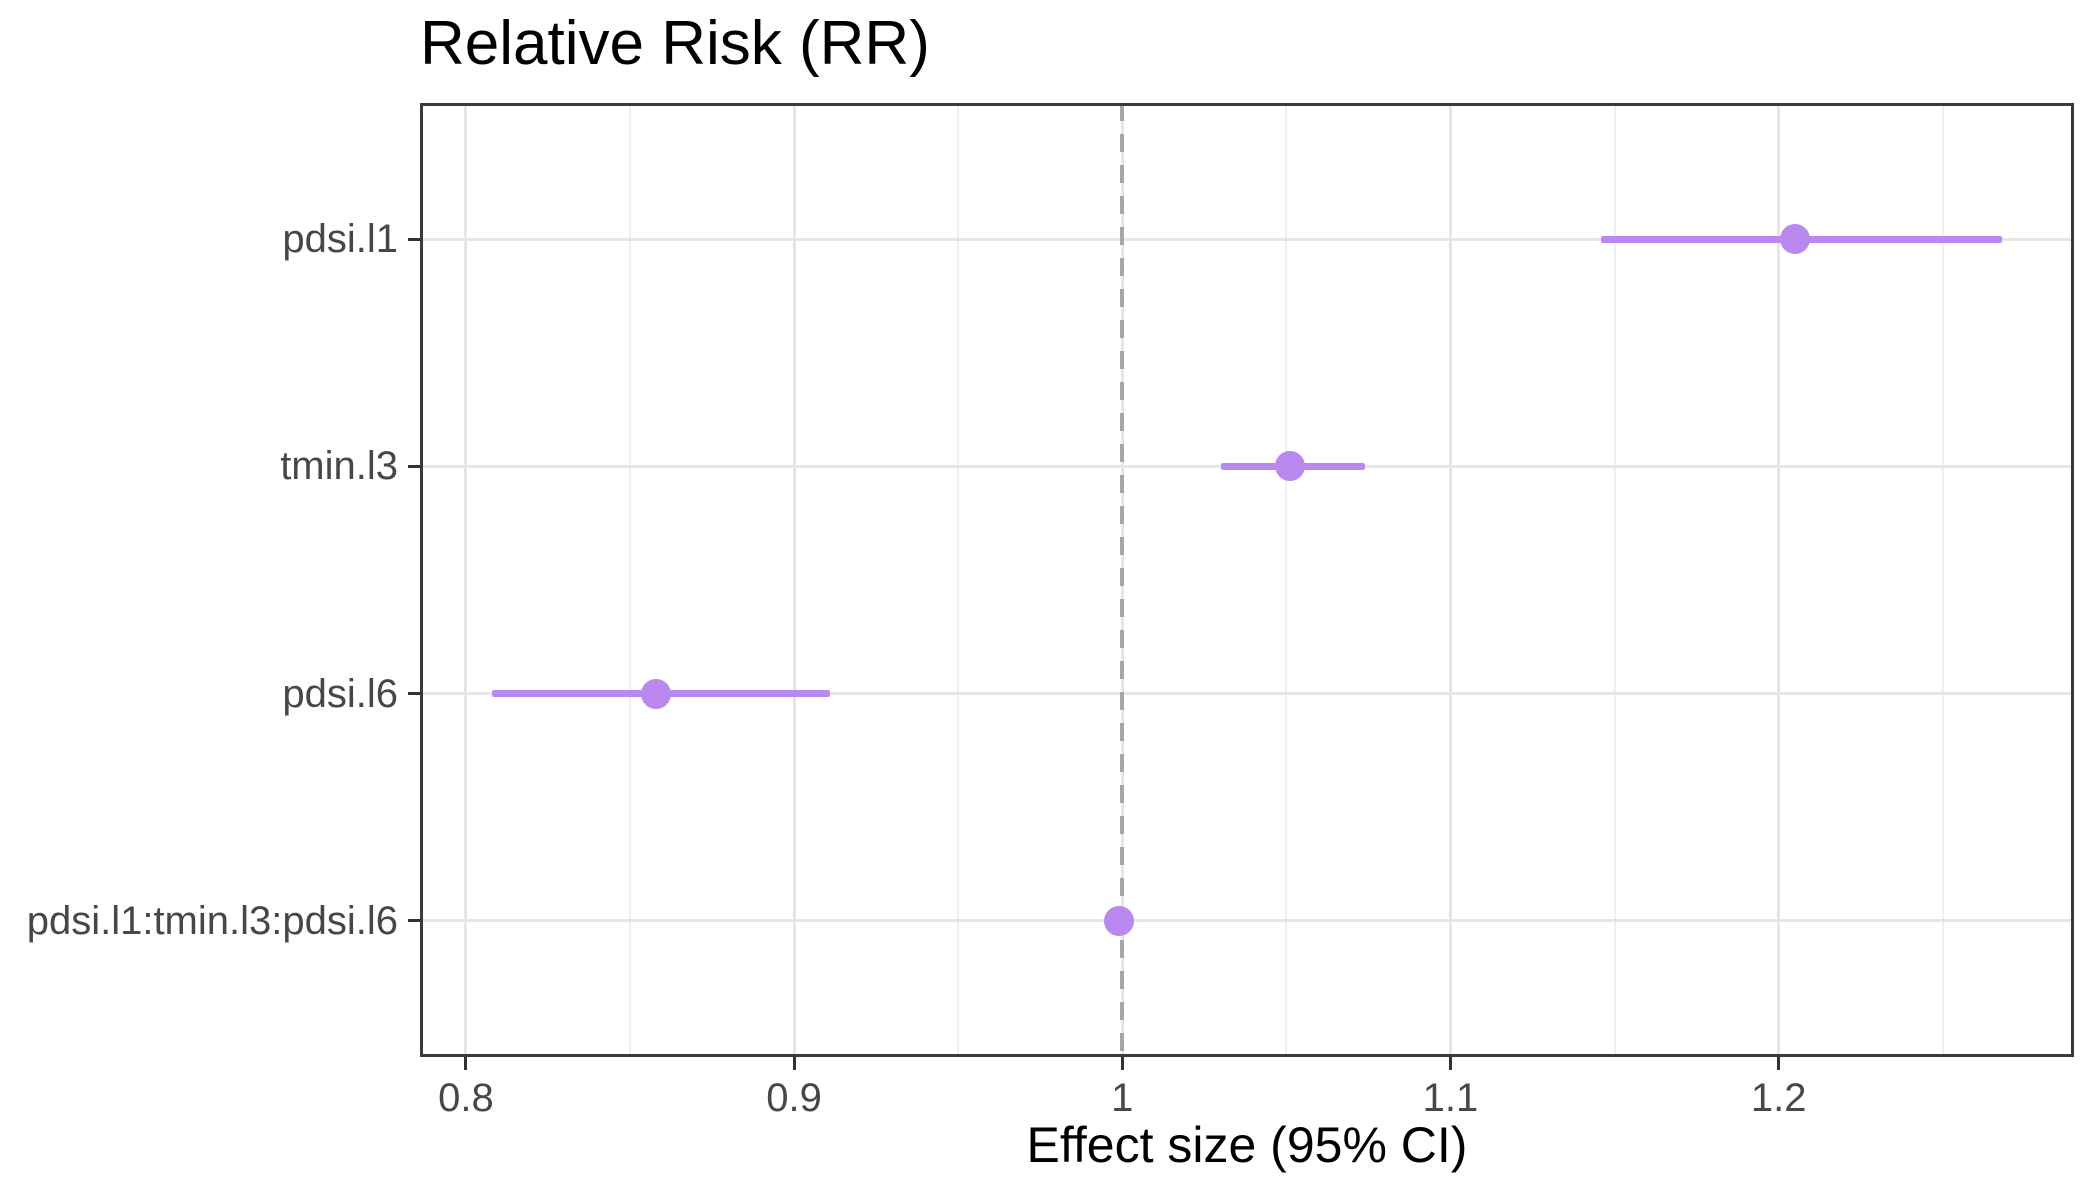 The image size is (2100, 1200). What do you see at coordinates (466, 1098) in the screenshot?
I see `x-axis-tick-label: 0.8` at bounding box center [466, 1098].